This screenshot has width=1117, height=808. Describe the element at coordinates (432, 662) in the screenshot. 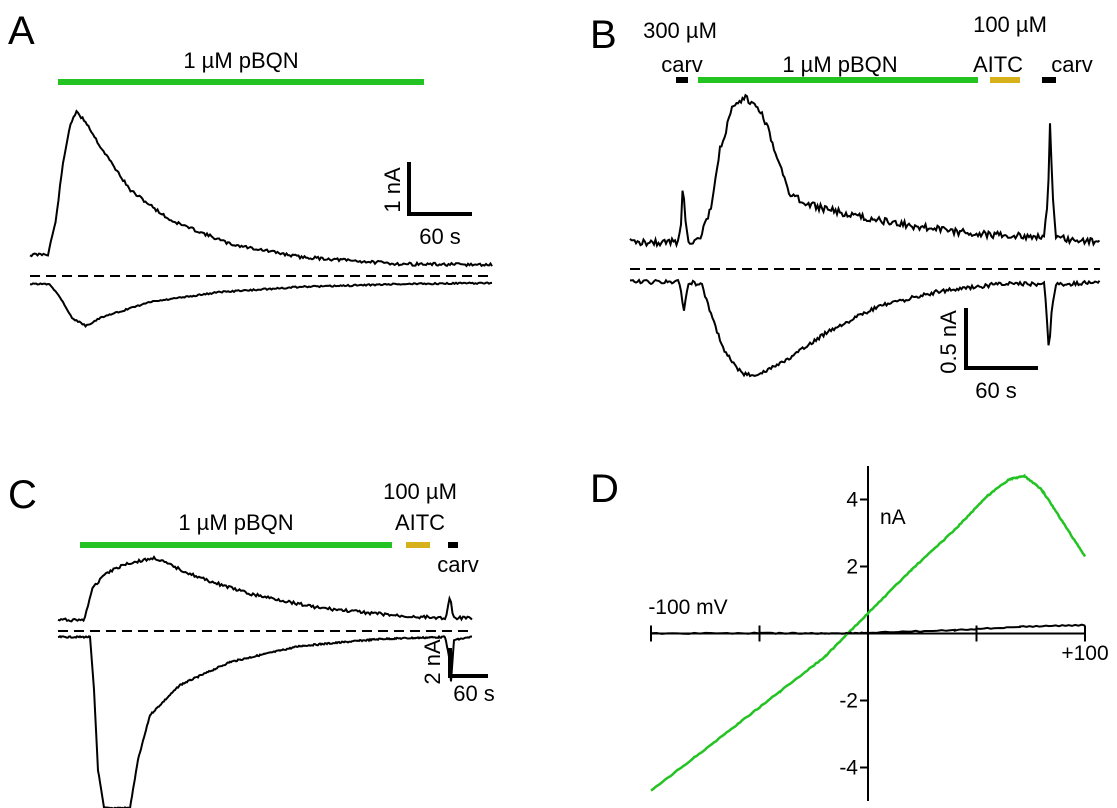

I see `scale-label-current: 2 nA` at that location.